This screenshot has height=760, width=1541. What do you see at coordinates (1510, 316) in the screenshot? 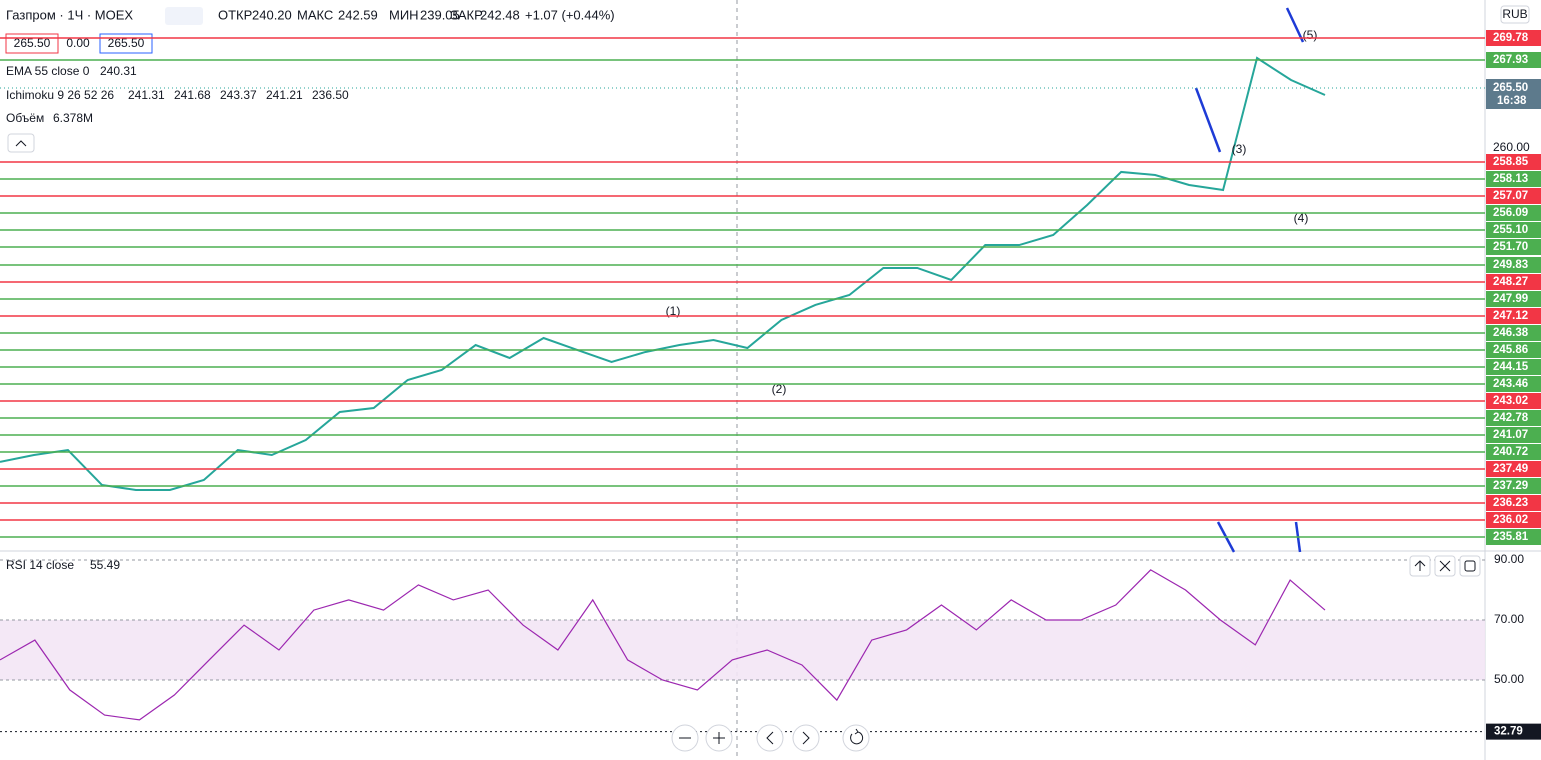
I see `level-label: 247.12` at bounding box center [1510, 316].